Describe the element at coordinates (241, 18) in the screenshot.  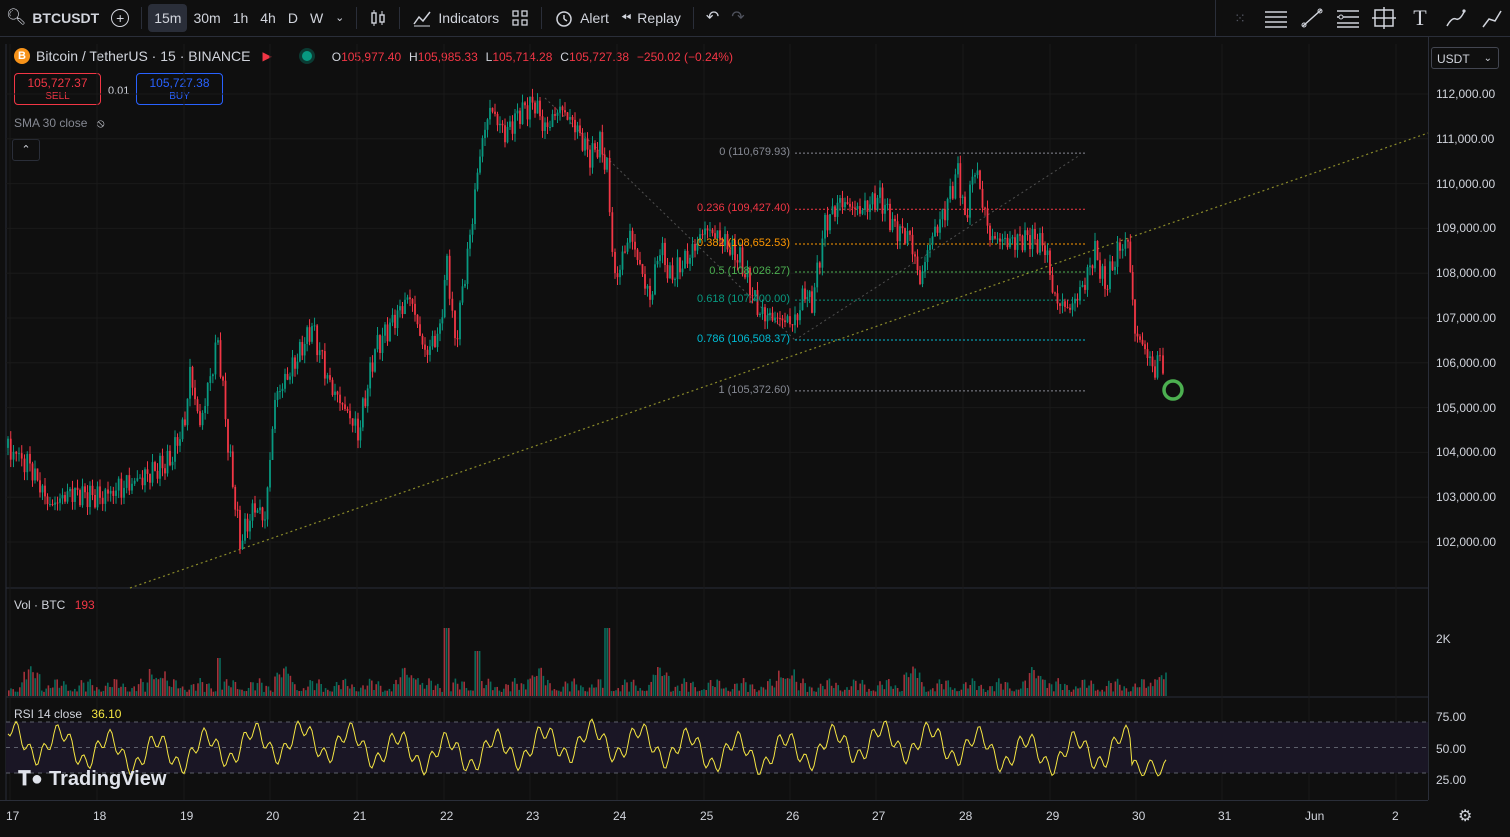
I see `interval-1h: 1h` at that location.